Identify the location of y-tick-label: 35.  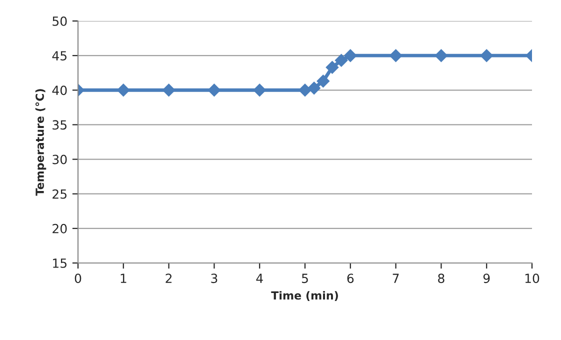
(59, 125).